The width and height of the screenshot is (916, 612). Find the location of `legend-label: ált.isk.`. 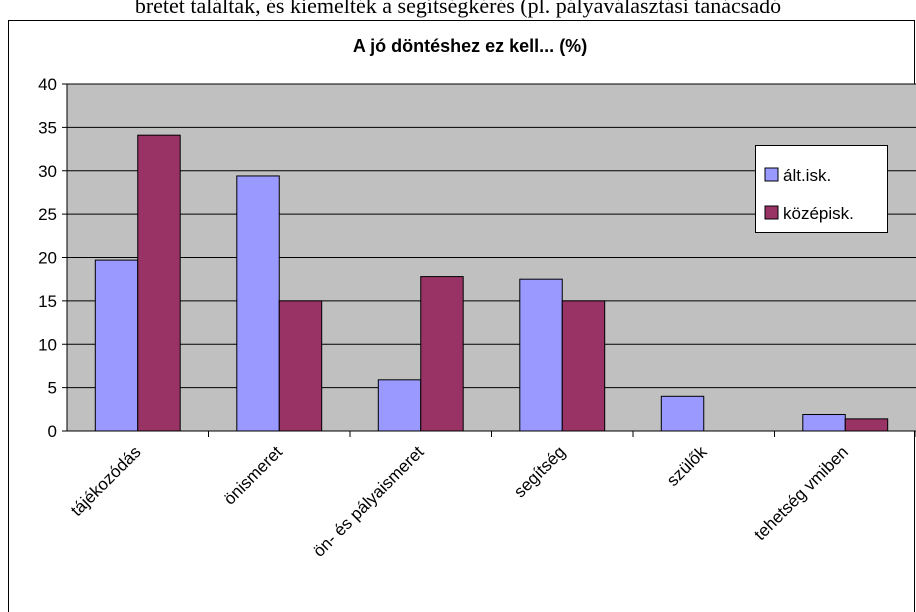

legend-label: ált.isk. is located at coordinates (807, 175).